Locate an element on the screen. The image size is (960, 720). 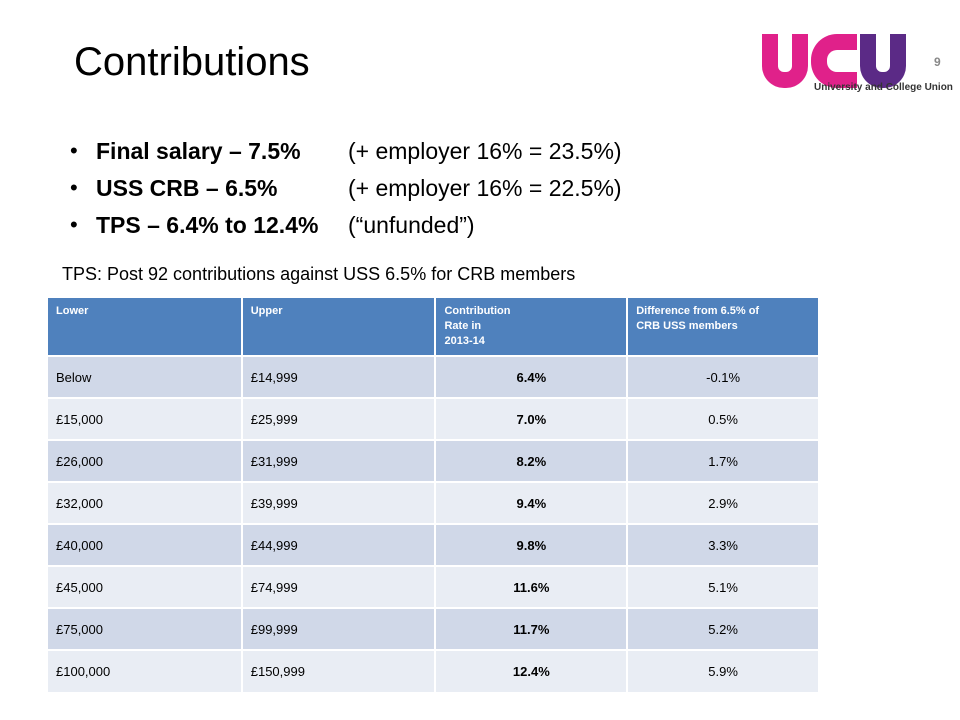
cell-rate: 11.6% is located at coordinates (532, 586).